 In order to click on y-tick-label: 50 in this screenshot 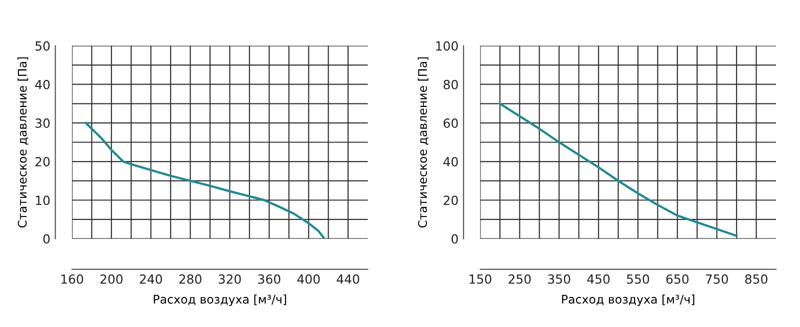, I will do `click(43, 46)`.